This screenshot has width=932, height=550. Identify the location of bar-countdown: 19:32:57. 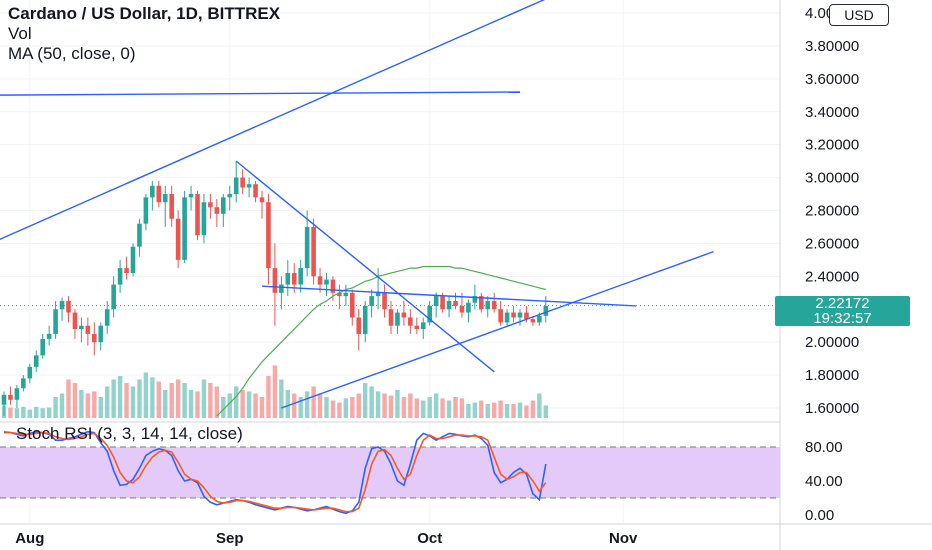
(842, 318).